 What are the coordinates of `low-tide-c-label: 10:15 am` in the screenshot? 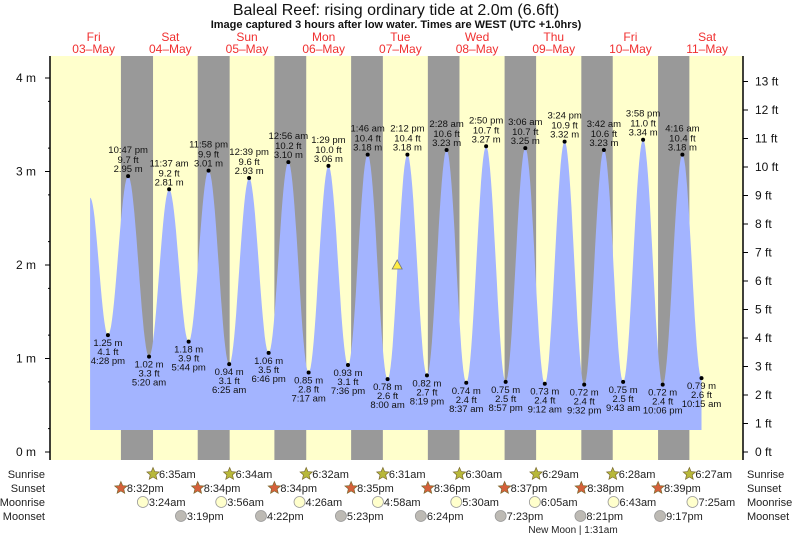 It's located at (702, 404).